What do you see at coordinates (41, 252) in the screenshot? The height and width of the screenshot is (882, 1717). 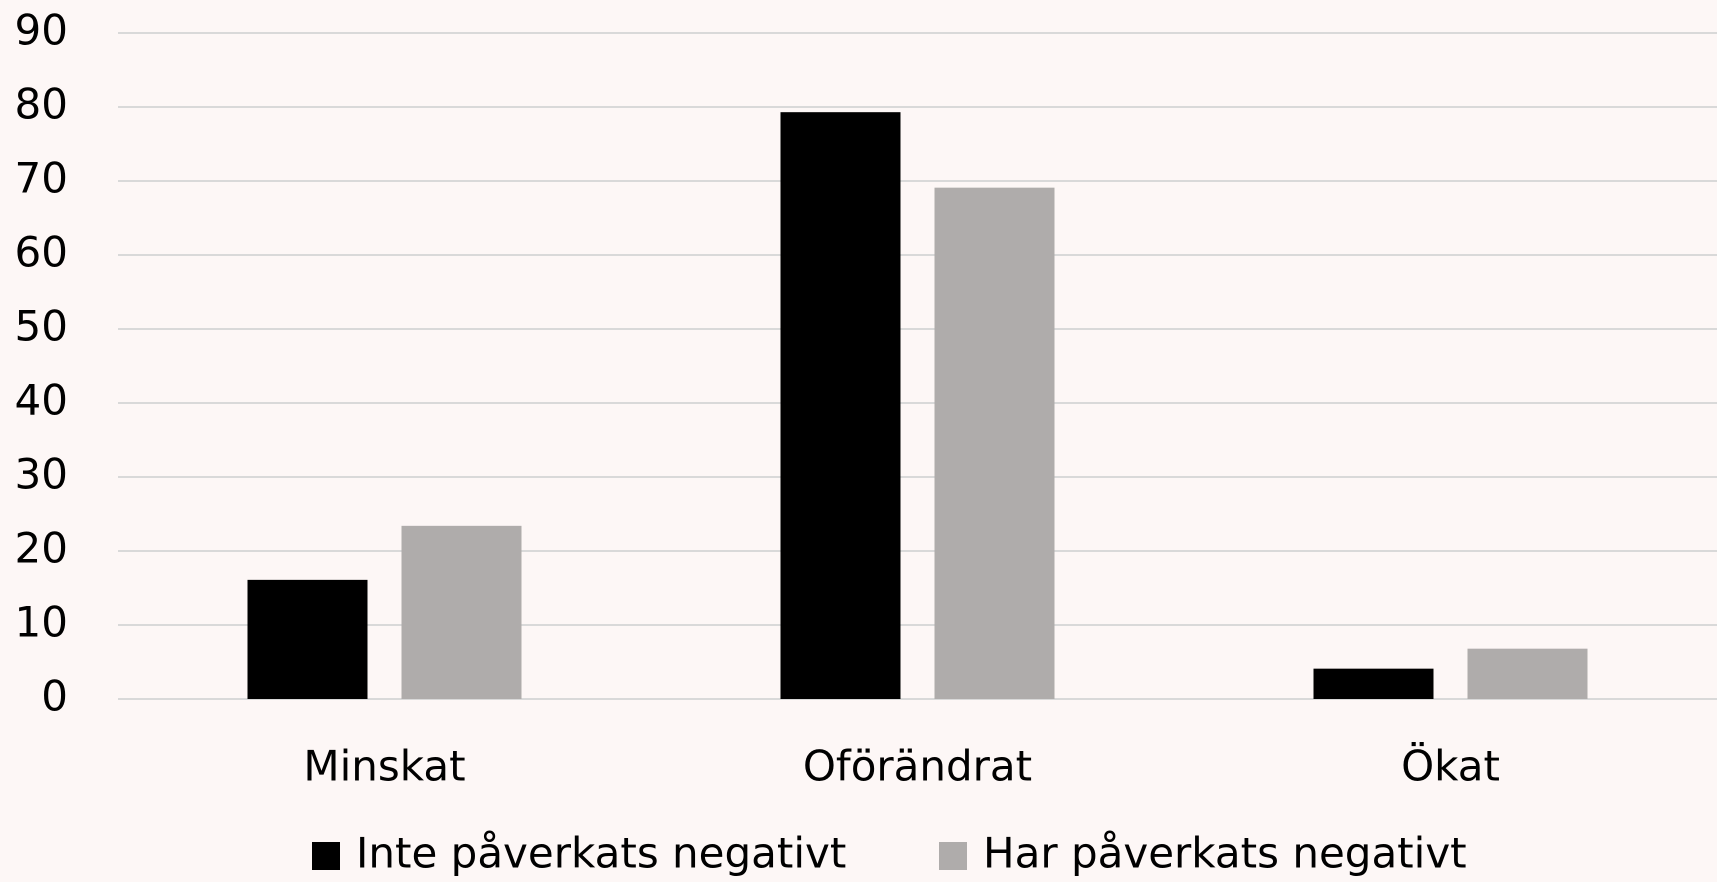 I see `y-tick-label: 60` at bounding box center [41, 252].